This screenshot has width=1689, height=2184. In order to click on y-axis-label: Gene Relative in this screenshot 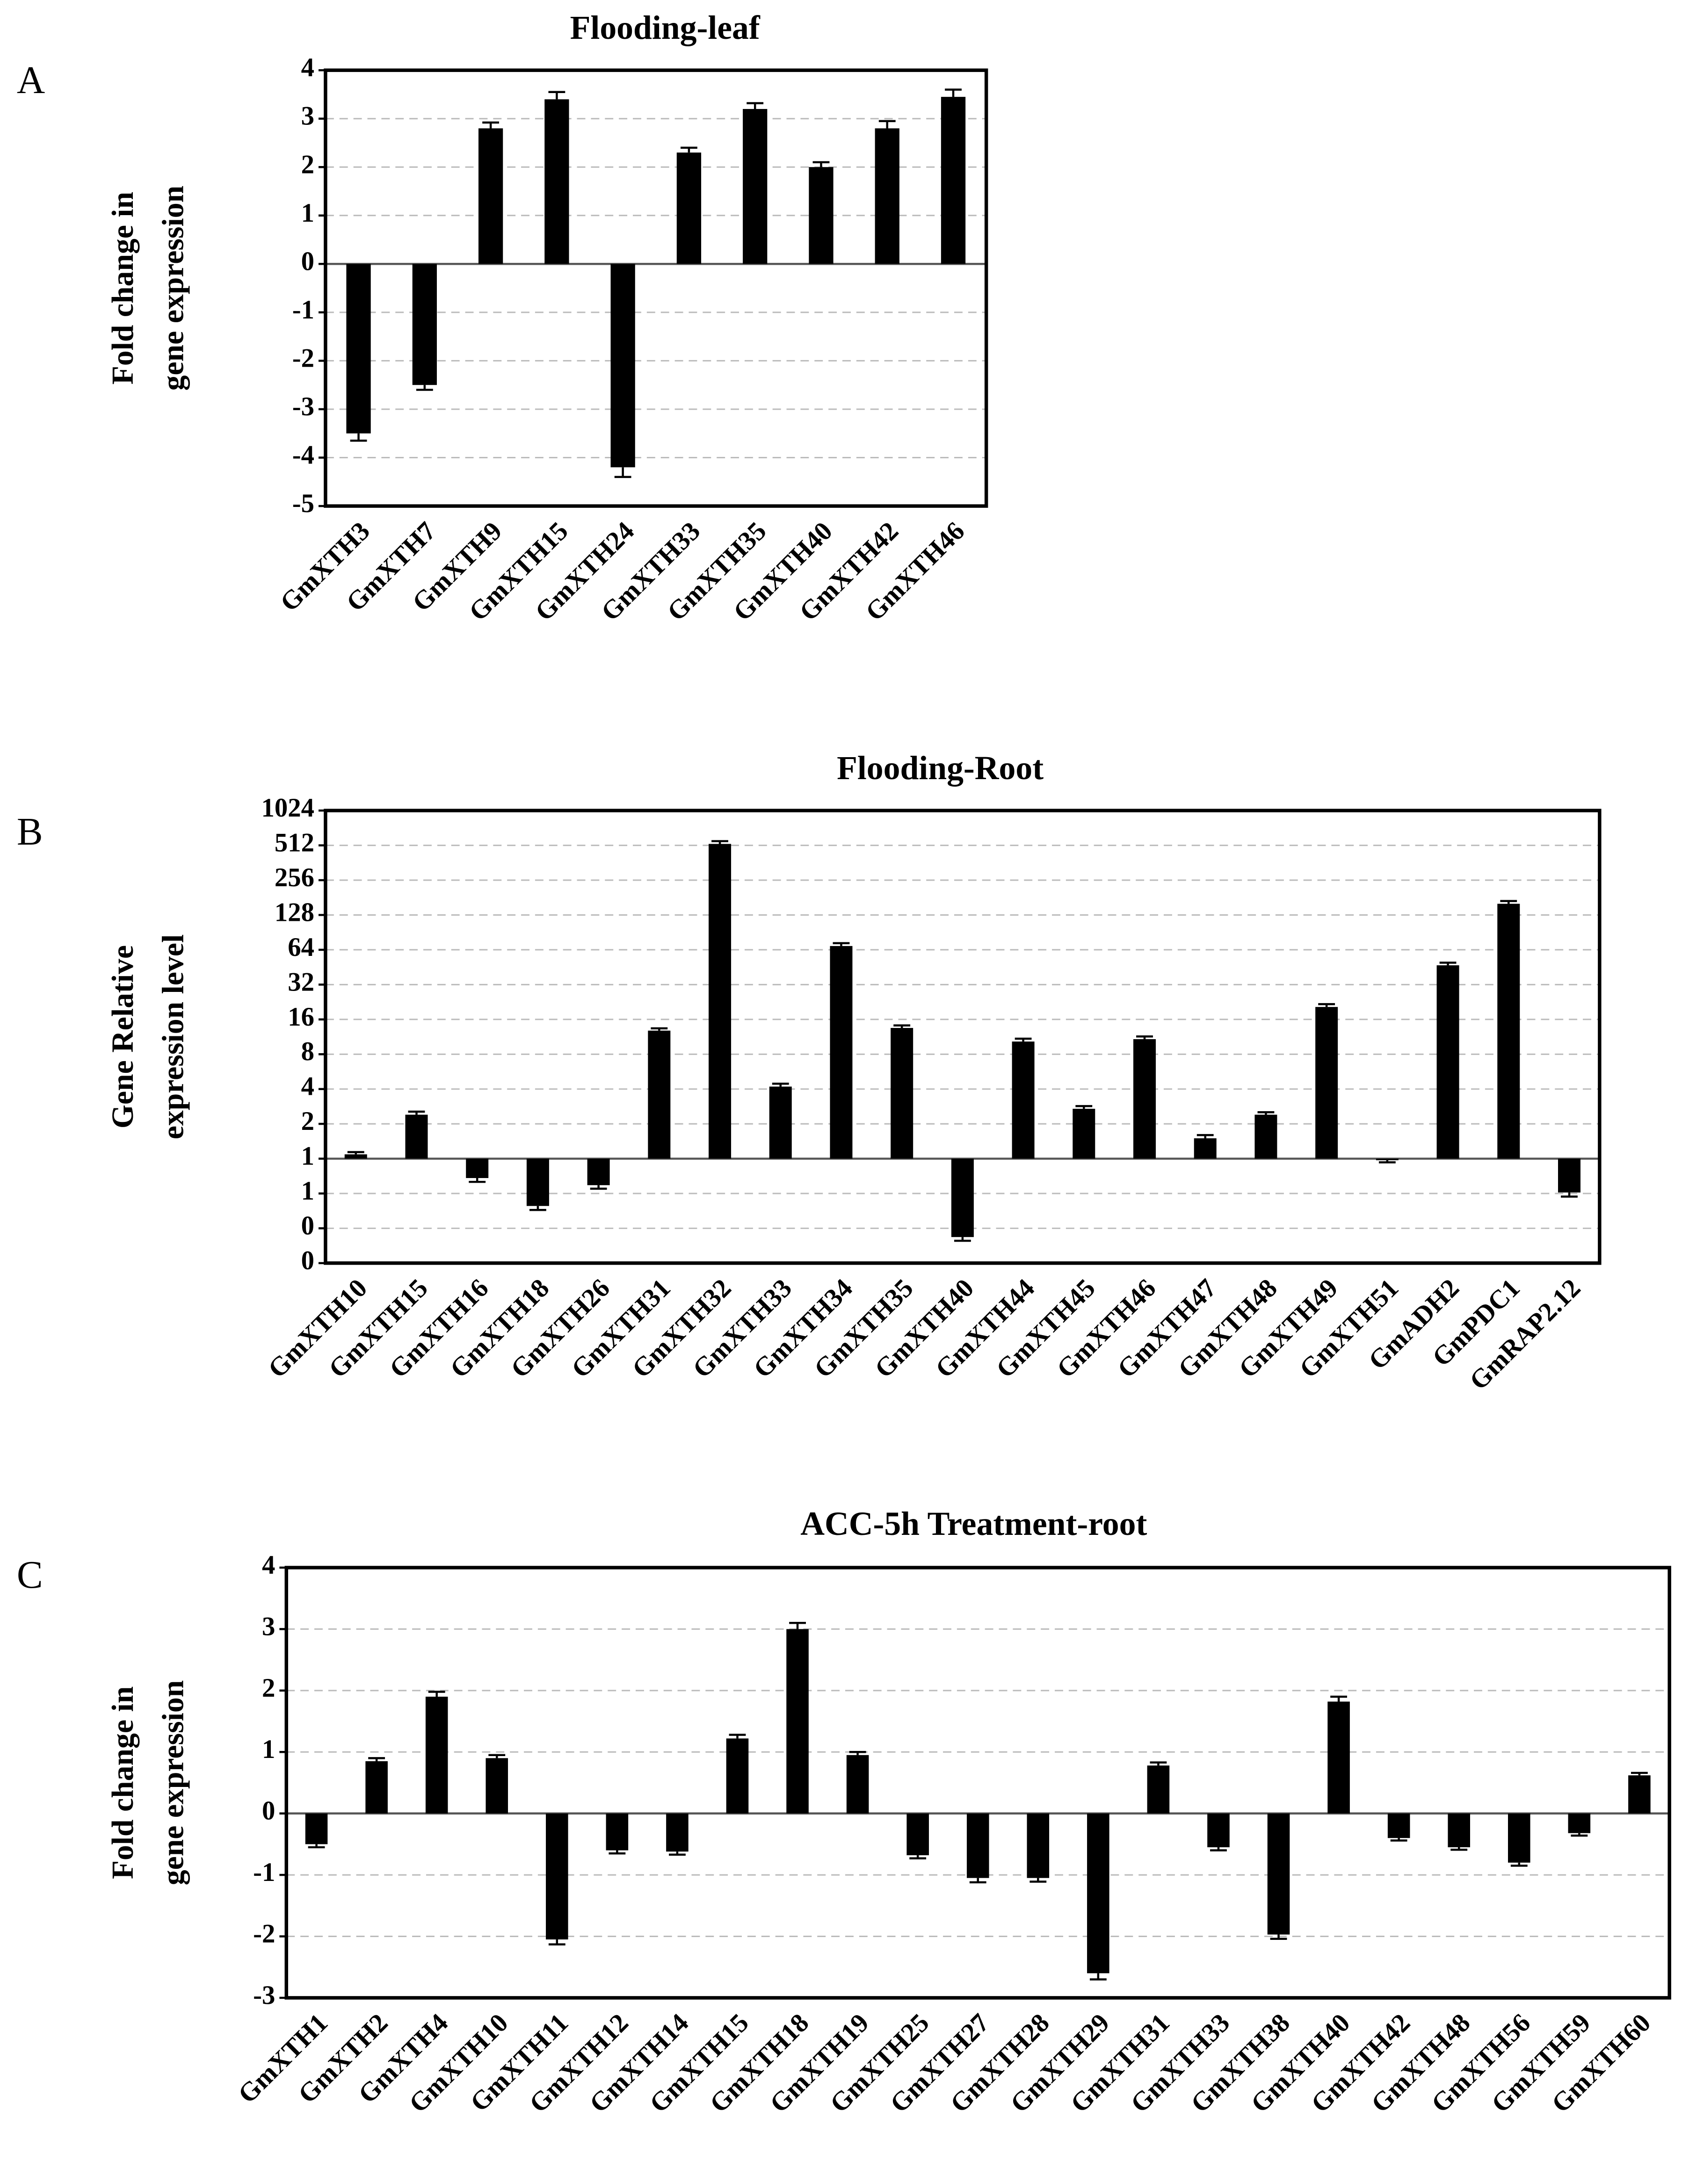, I will do `click(123, 1036)`.